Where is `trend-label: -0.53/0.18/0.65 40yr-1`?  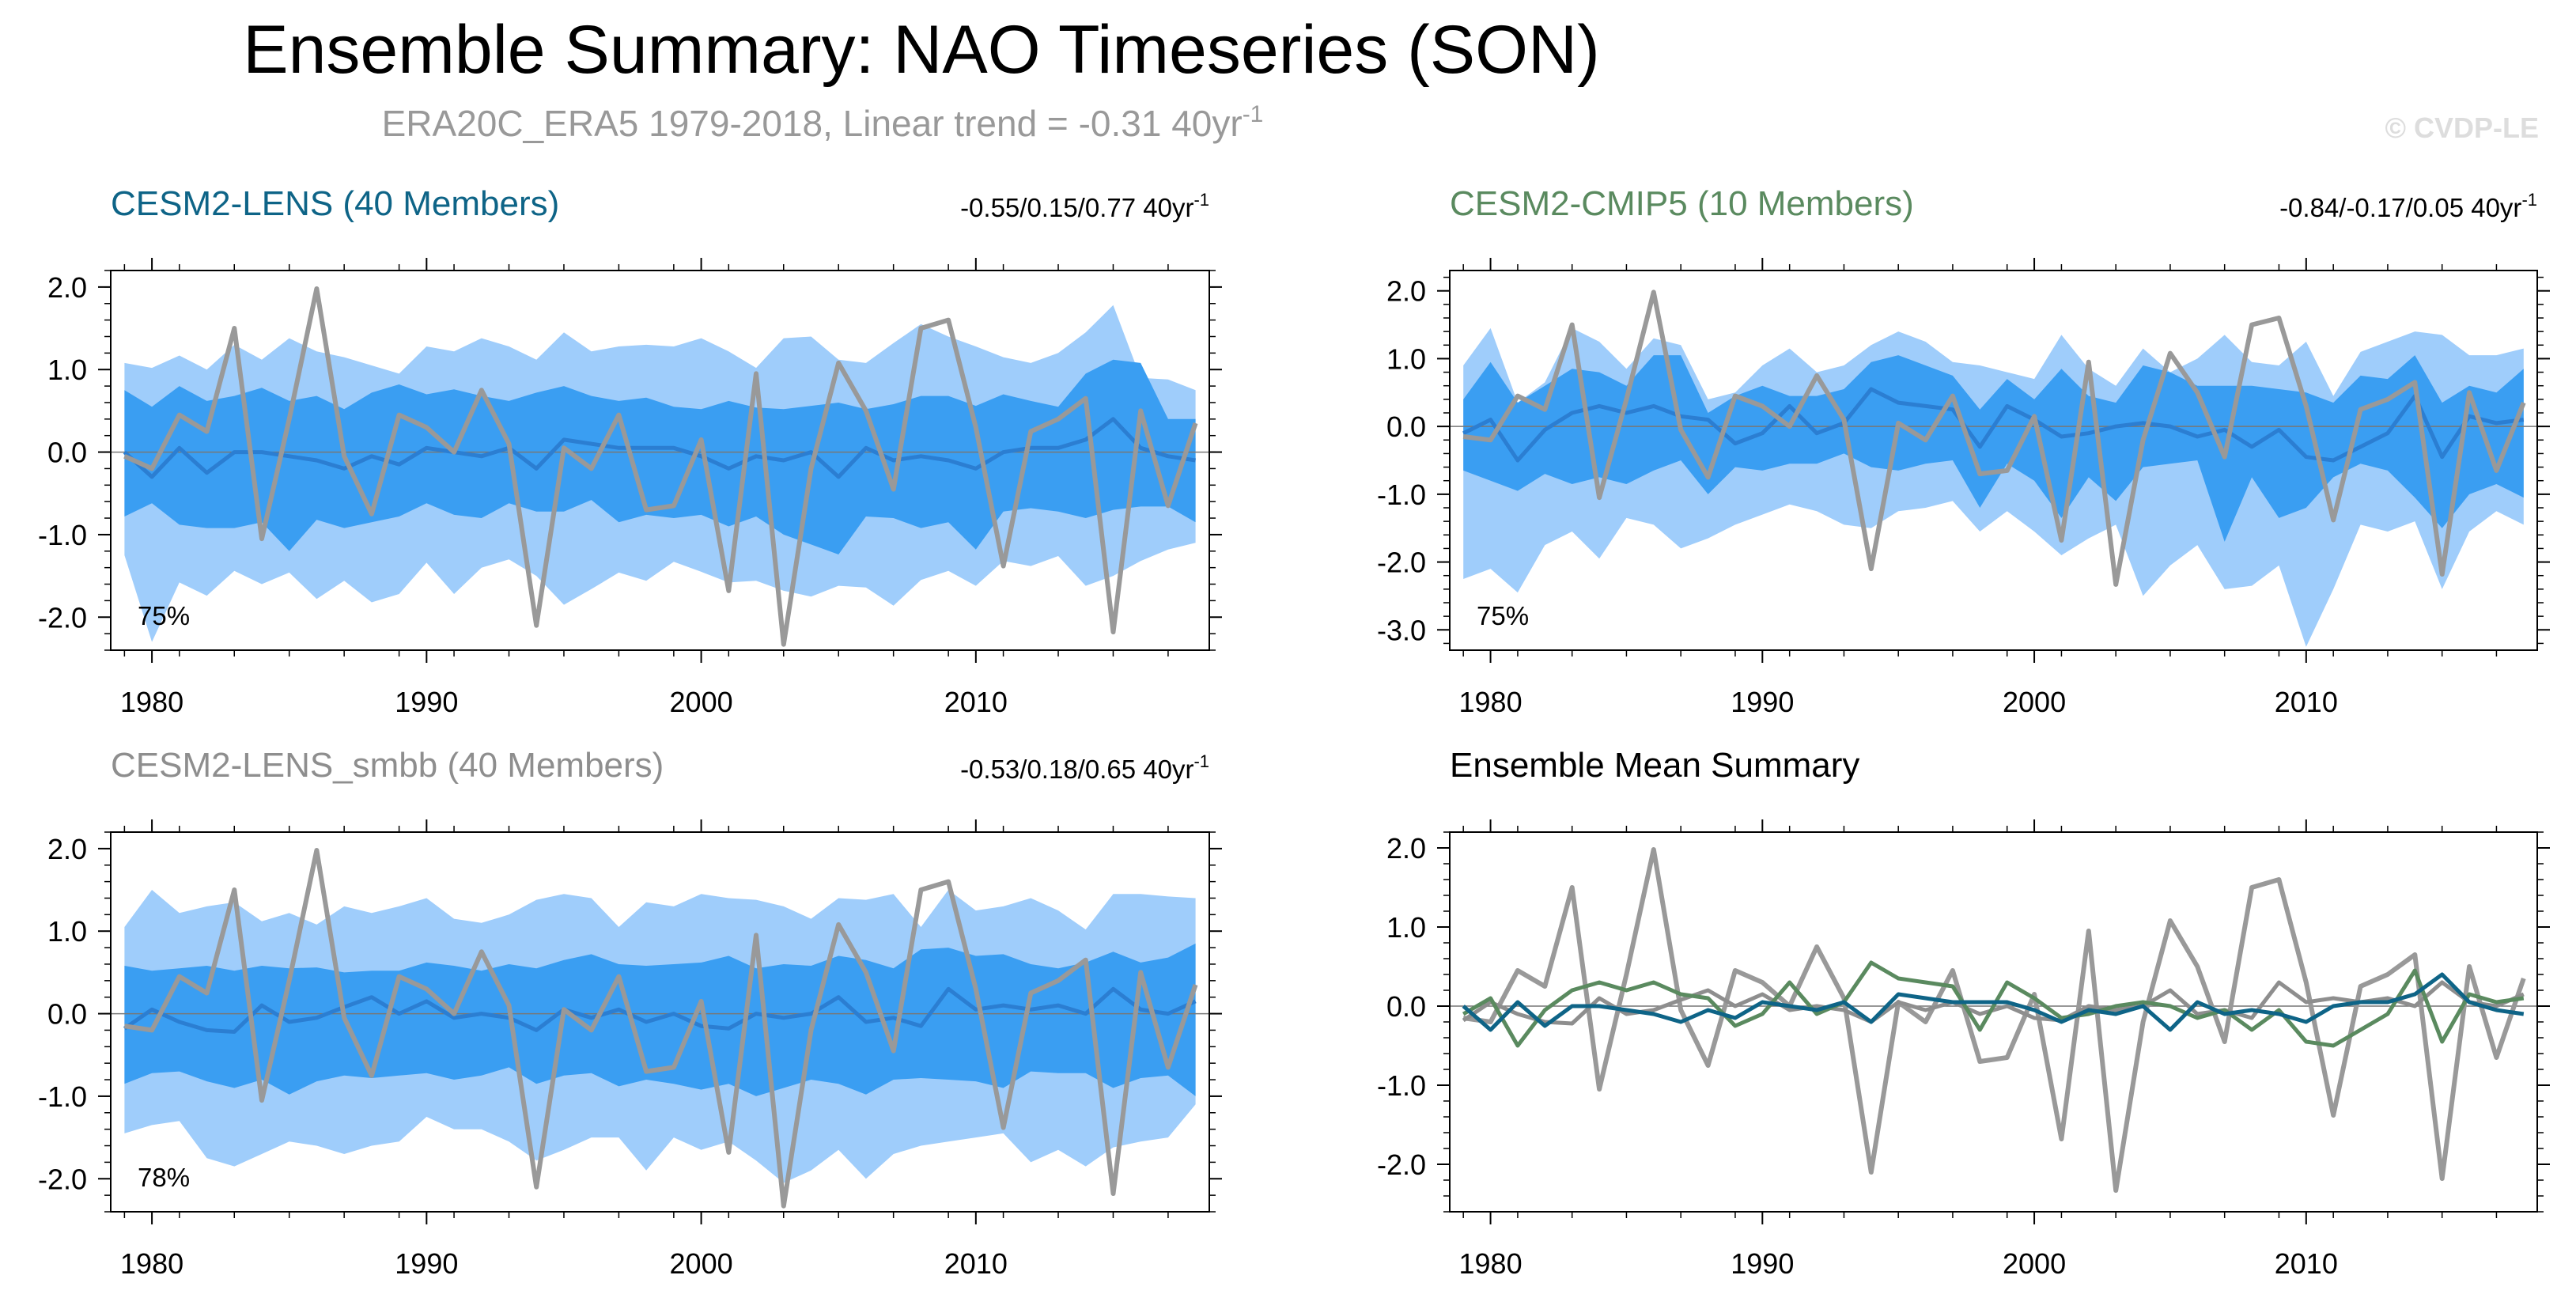 trend-label: -0.53/0.18/0.65 40yr-1 is located at coordinates (1084, 767).